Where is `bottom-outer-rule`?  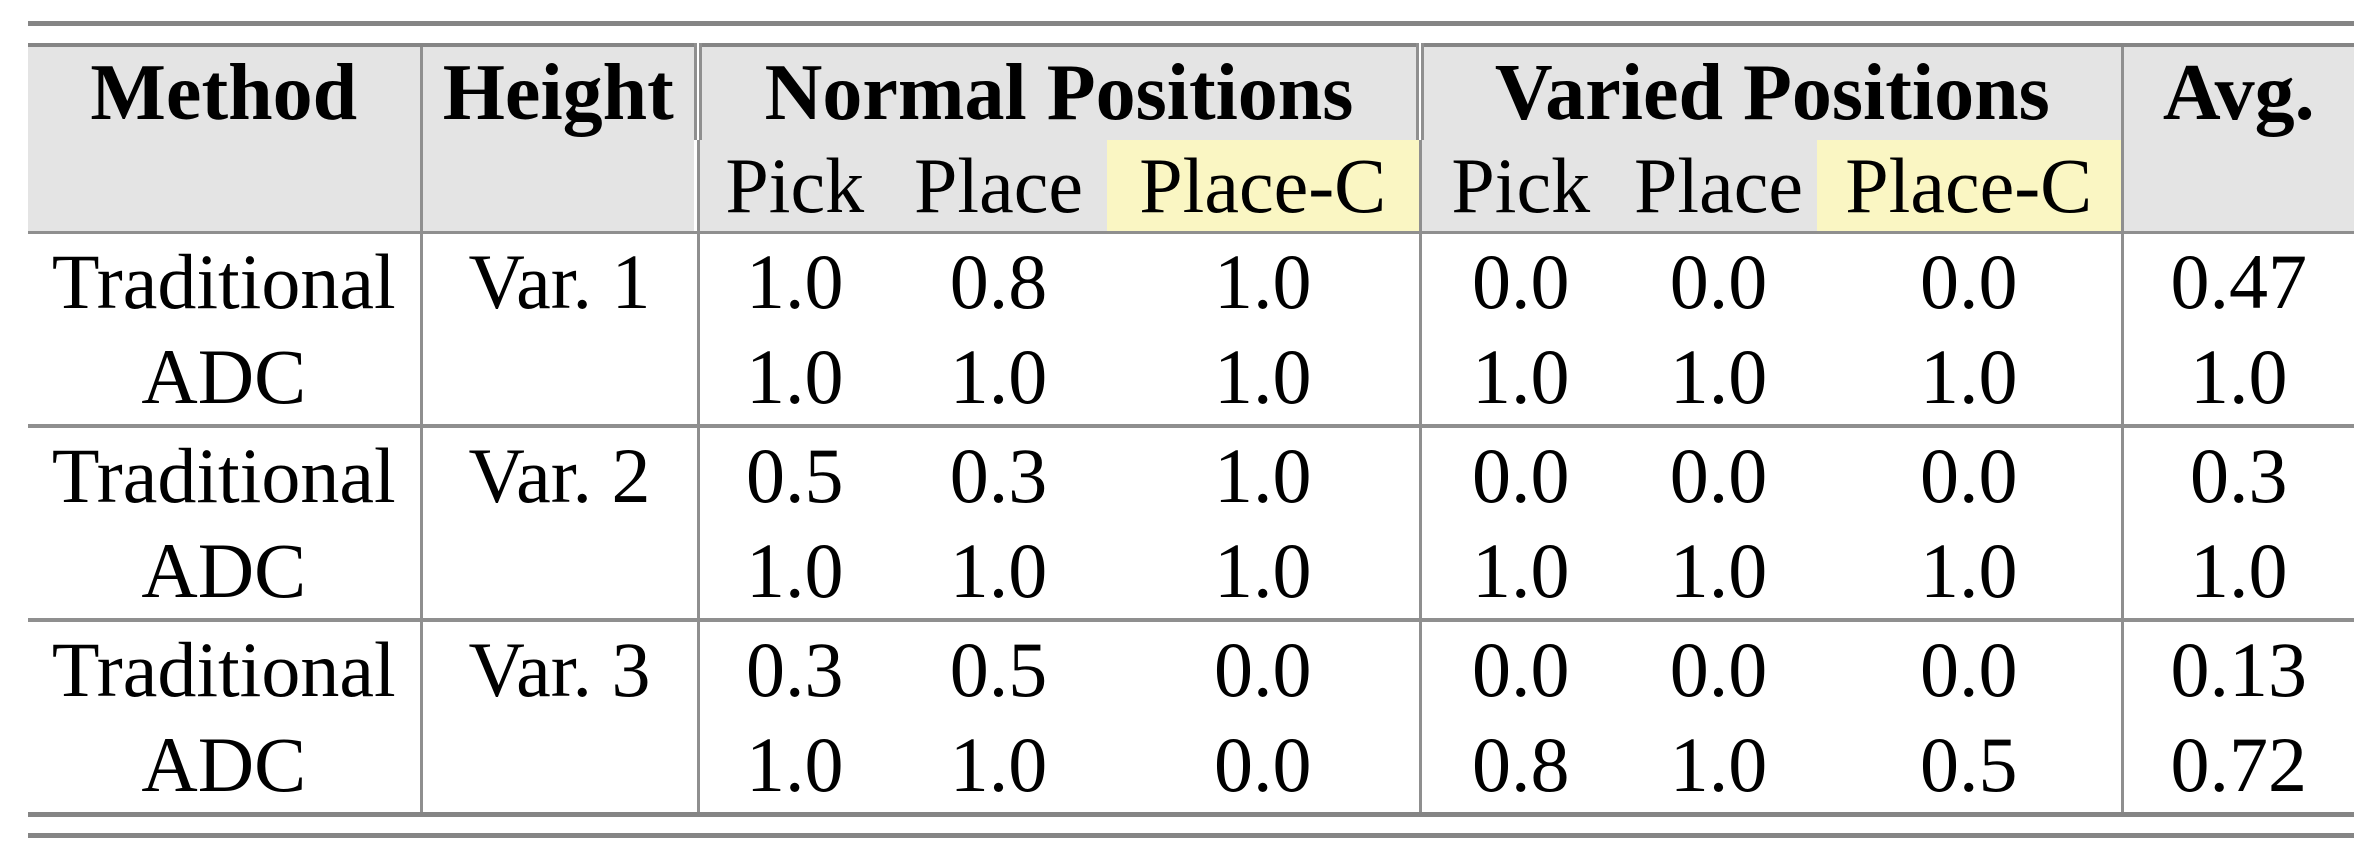 bottom-outer-rule is located at coordinates (1191, 835).